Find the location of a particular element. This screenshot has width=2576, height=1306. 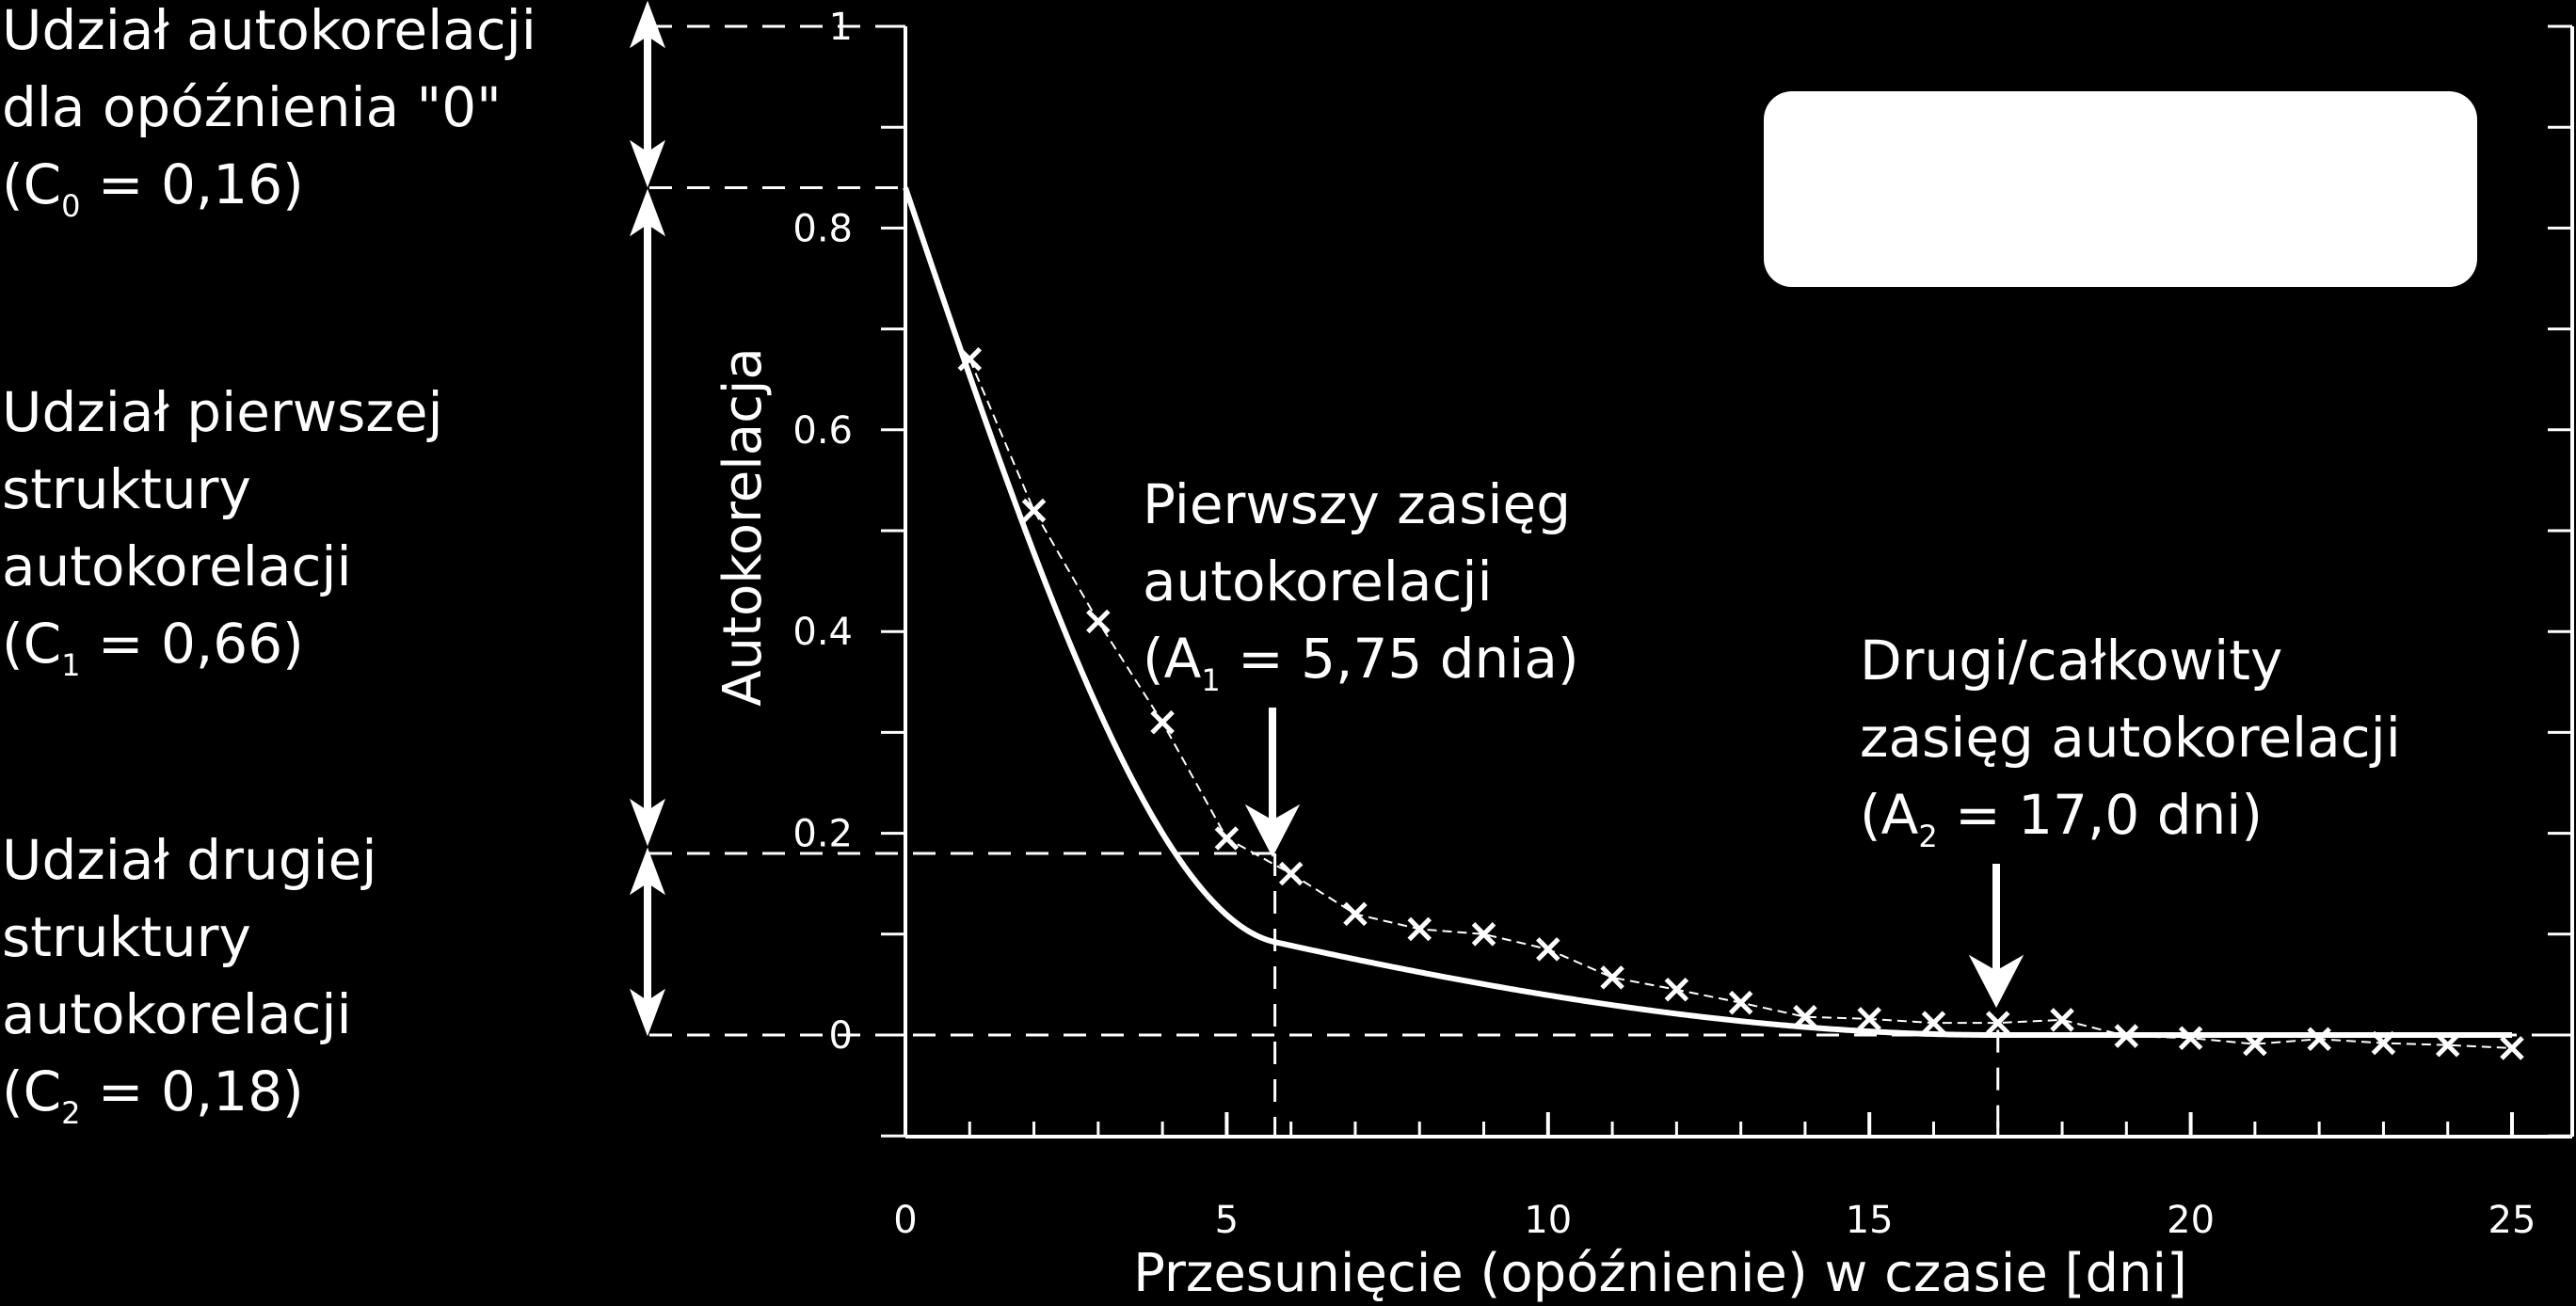

svg-text: dla opóźnienia "0" is located at coordinates (252, 107).